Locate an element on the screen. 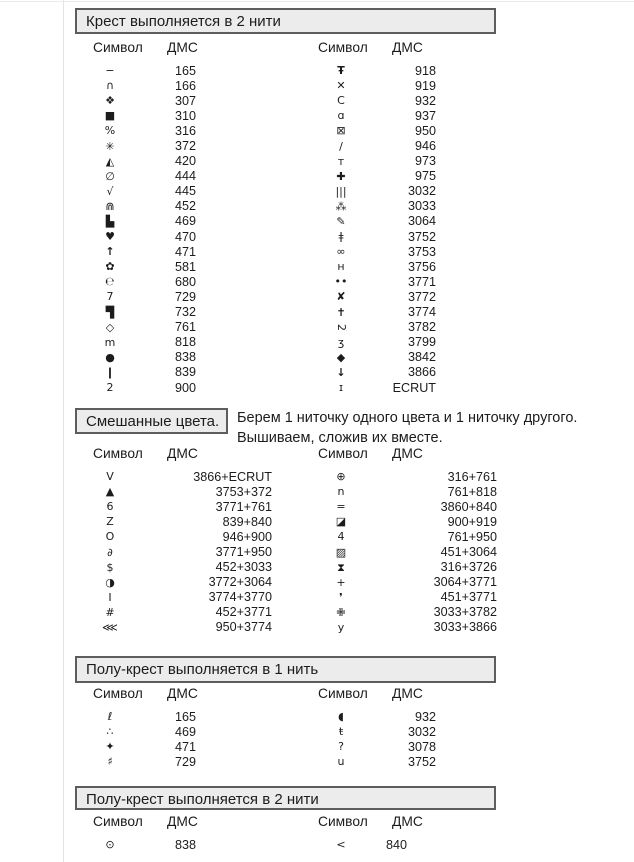 The height and width of the screenshot is (862, 634). stitch-symbol: ◆ is located at coordinates (341, 357).